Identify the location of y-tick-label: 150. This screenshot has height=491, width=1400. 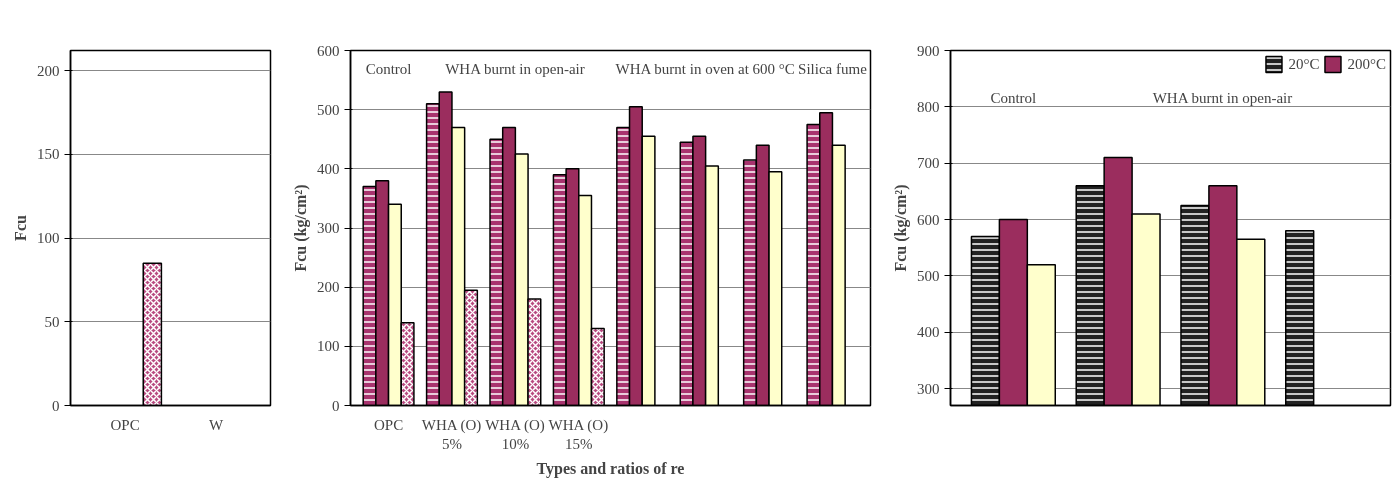
(48, 154).